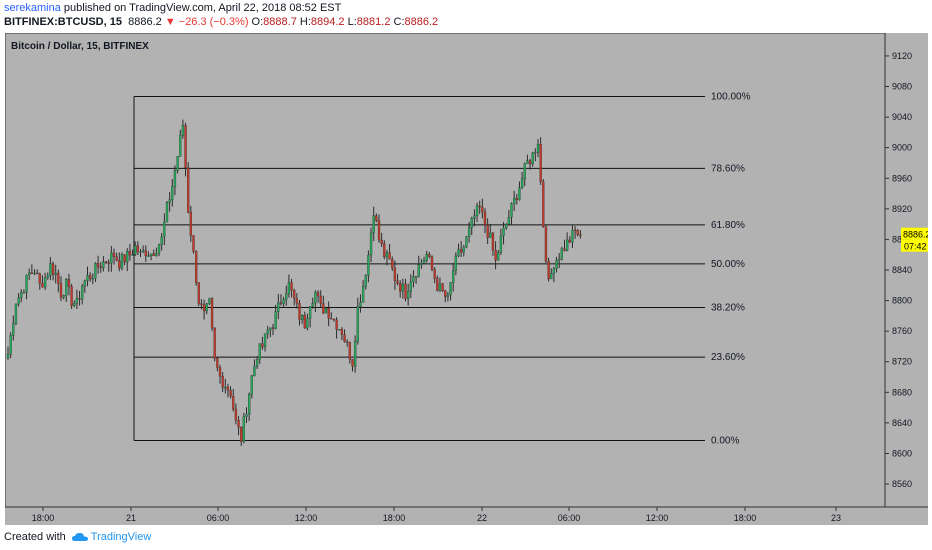 Image resolution: width=932 pixels, height=550 pixels. Describe the element at coordinates (121, 537) in the screenshot. I see `tradingview-brand: TradingView` at that location.